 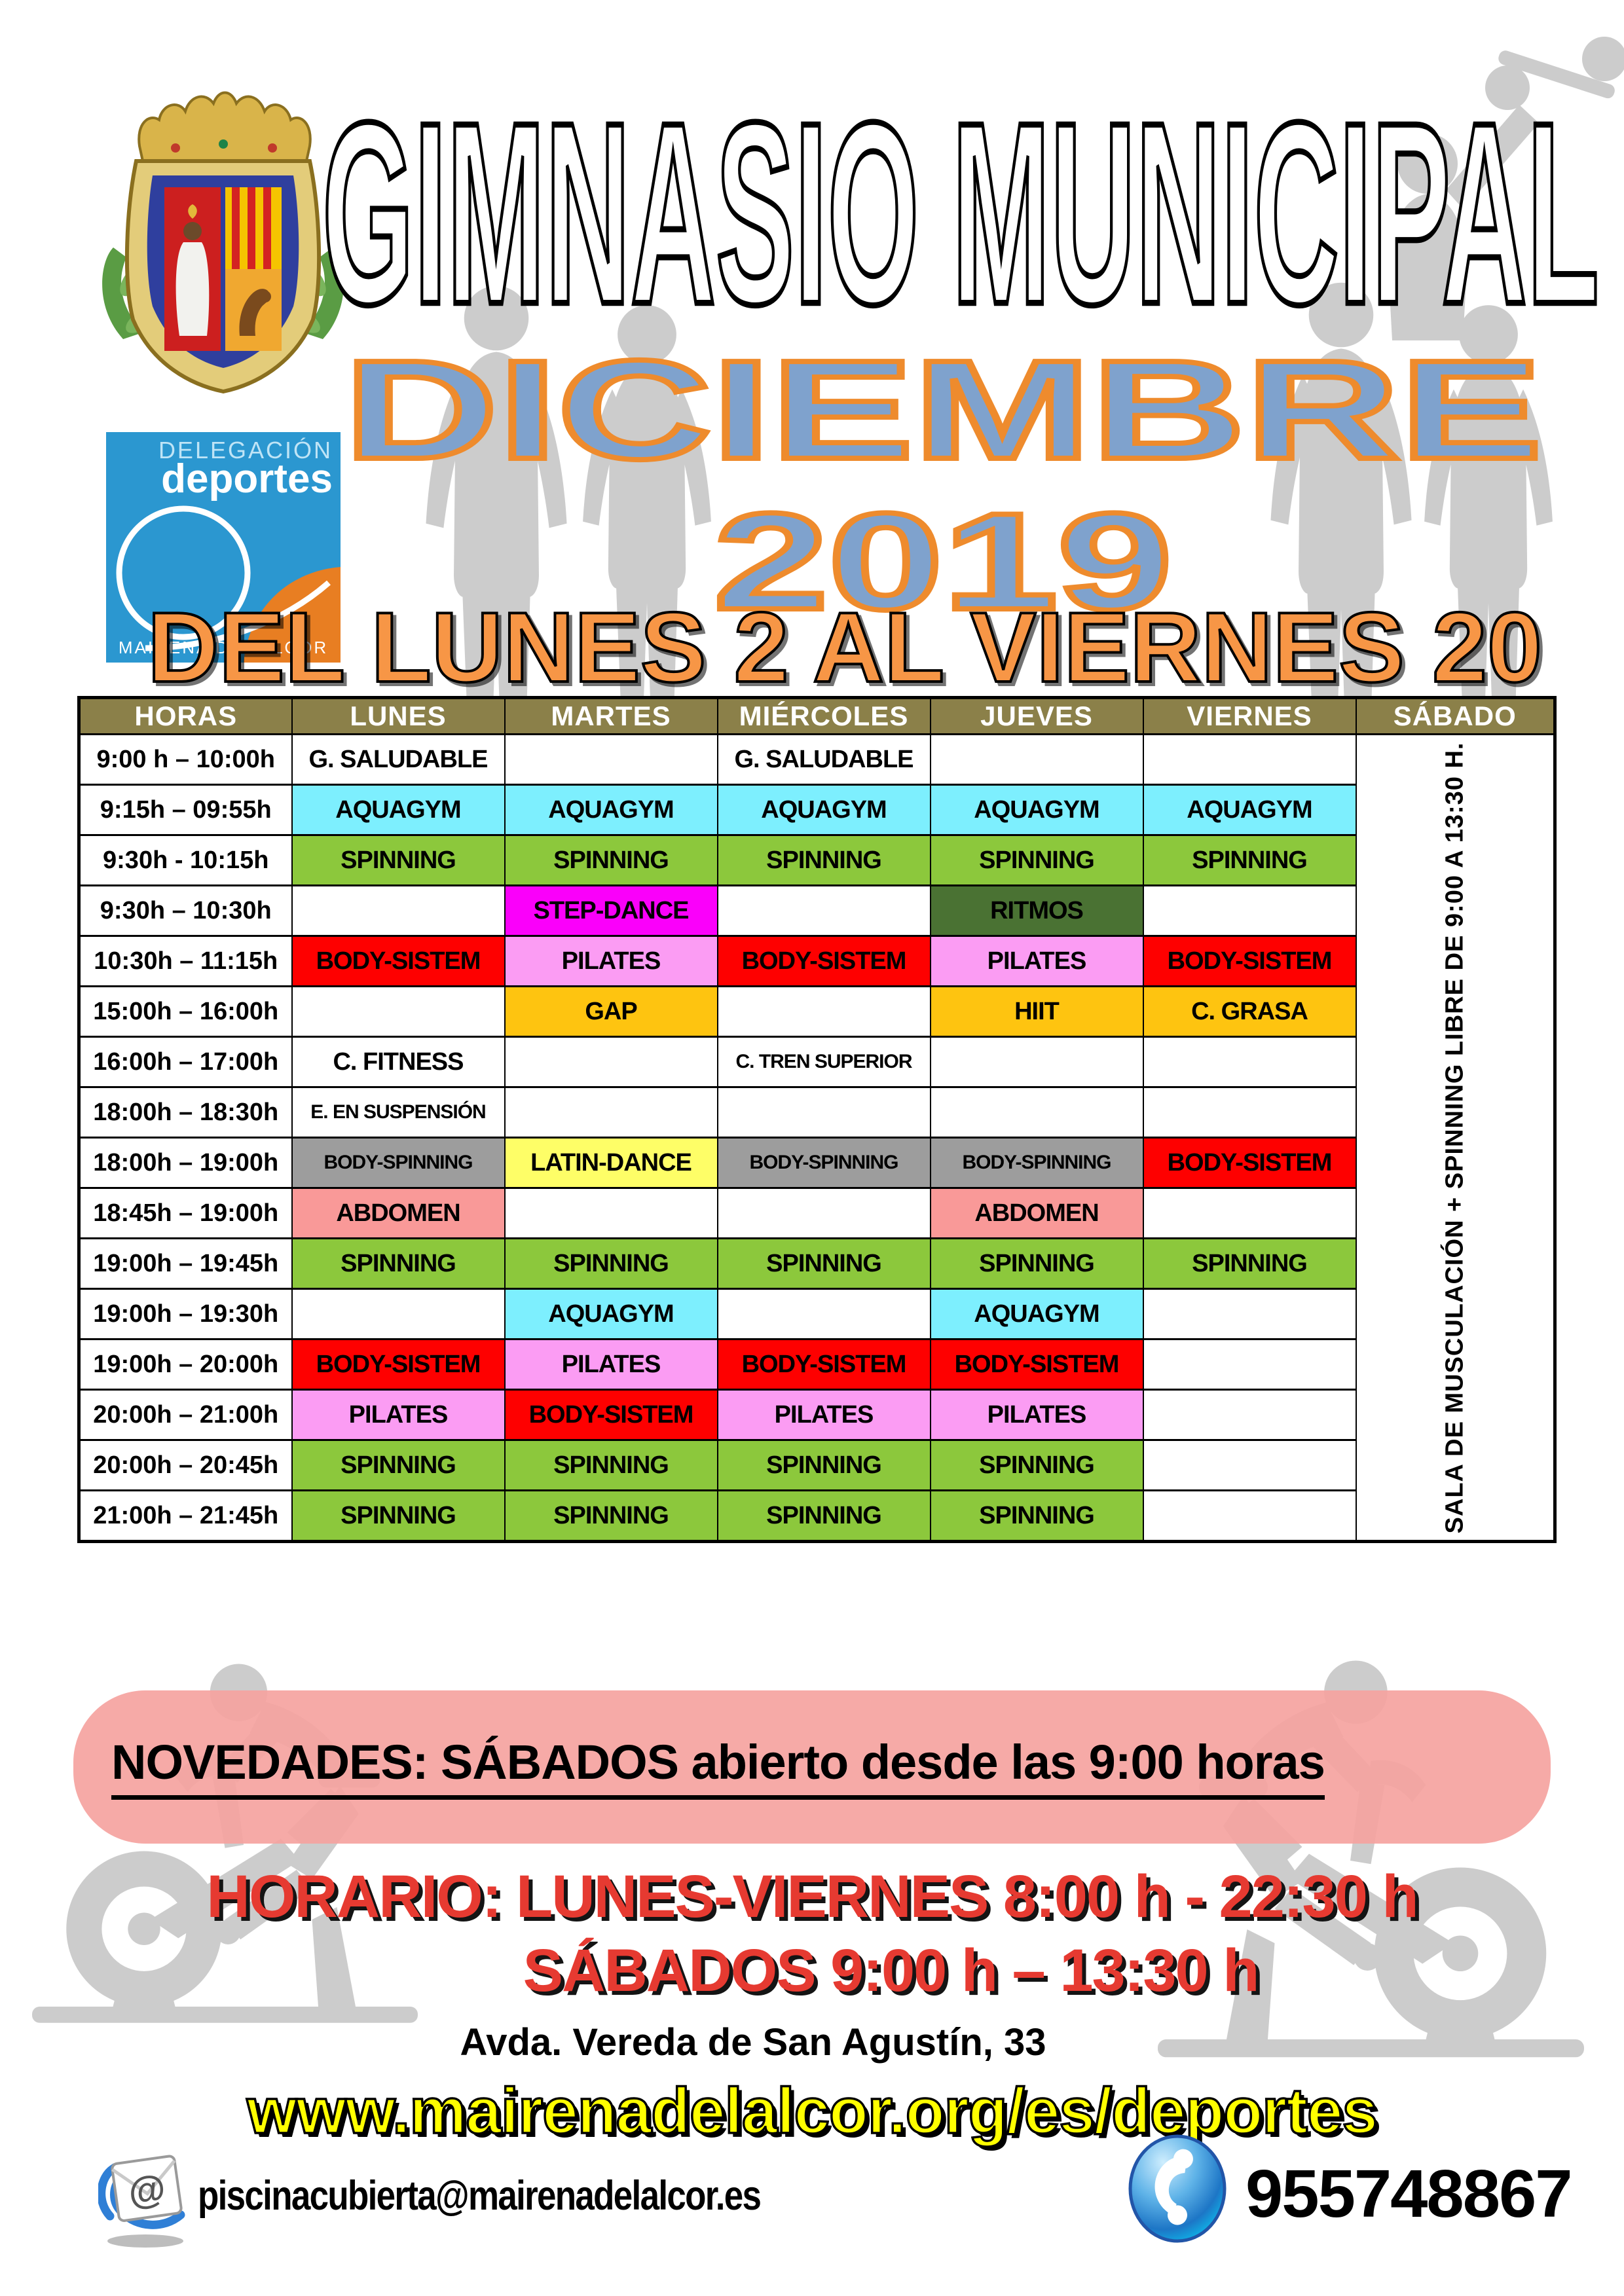 I want to click on logo-line2: deportes, so click(x=247, y=478).